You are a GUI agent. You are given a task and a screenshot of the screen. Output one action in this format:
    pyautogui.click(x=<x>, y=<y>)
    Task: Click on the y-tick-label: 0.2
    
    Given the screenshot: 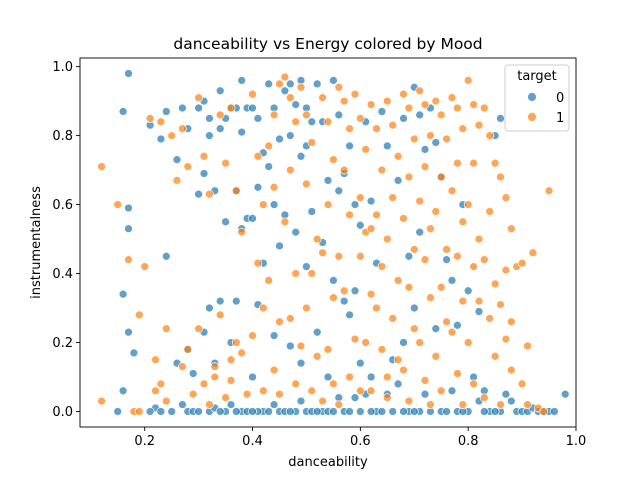 What is the action you would take?
    pyautogui.click(x=62, y=343)
    